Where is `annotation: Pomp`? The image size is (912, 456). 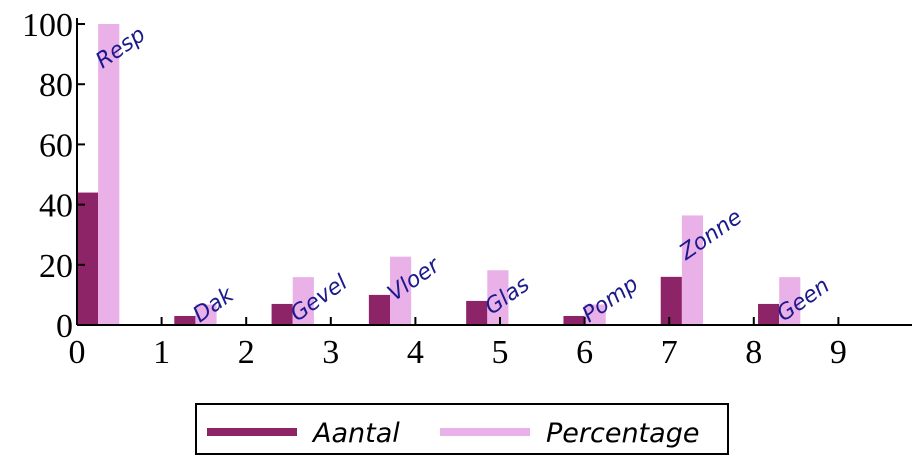 annotation: Pomp is located at coordinates (610, 300).